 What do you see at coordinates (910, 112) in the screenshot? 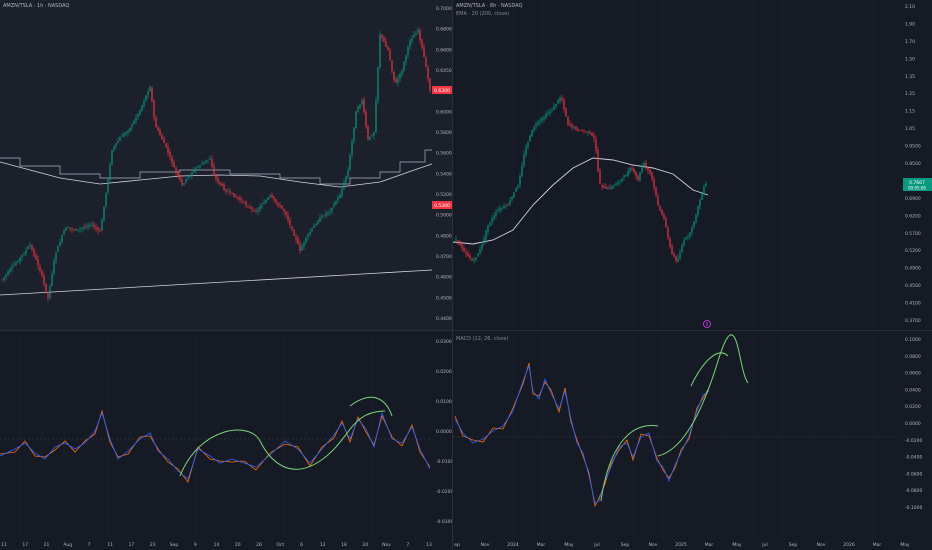
I see `price-axis-label: 1.15` at bounding box center [910, 112].